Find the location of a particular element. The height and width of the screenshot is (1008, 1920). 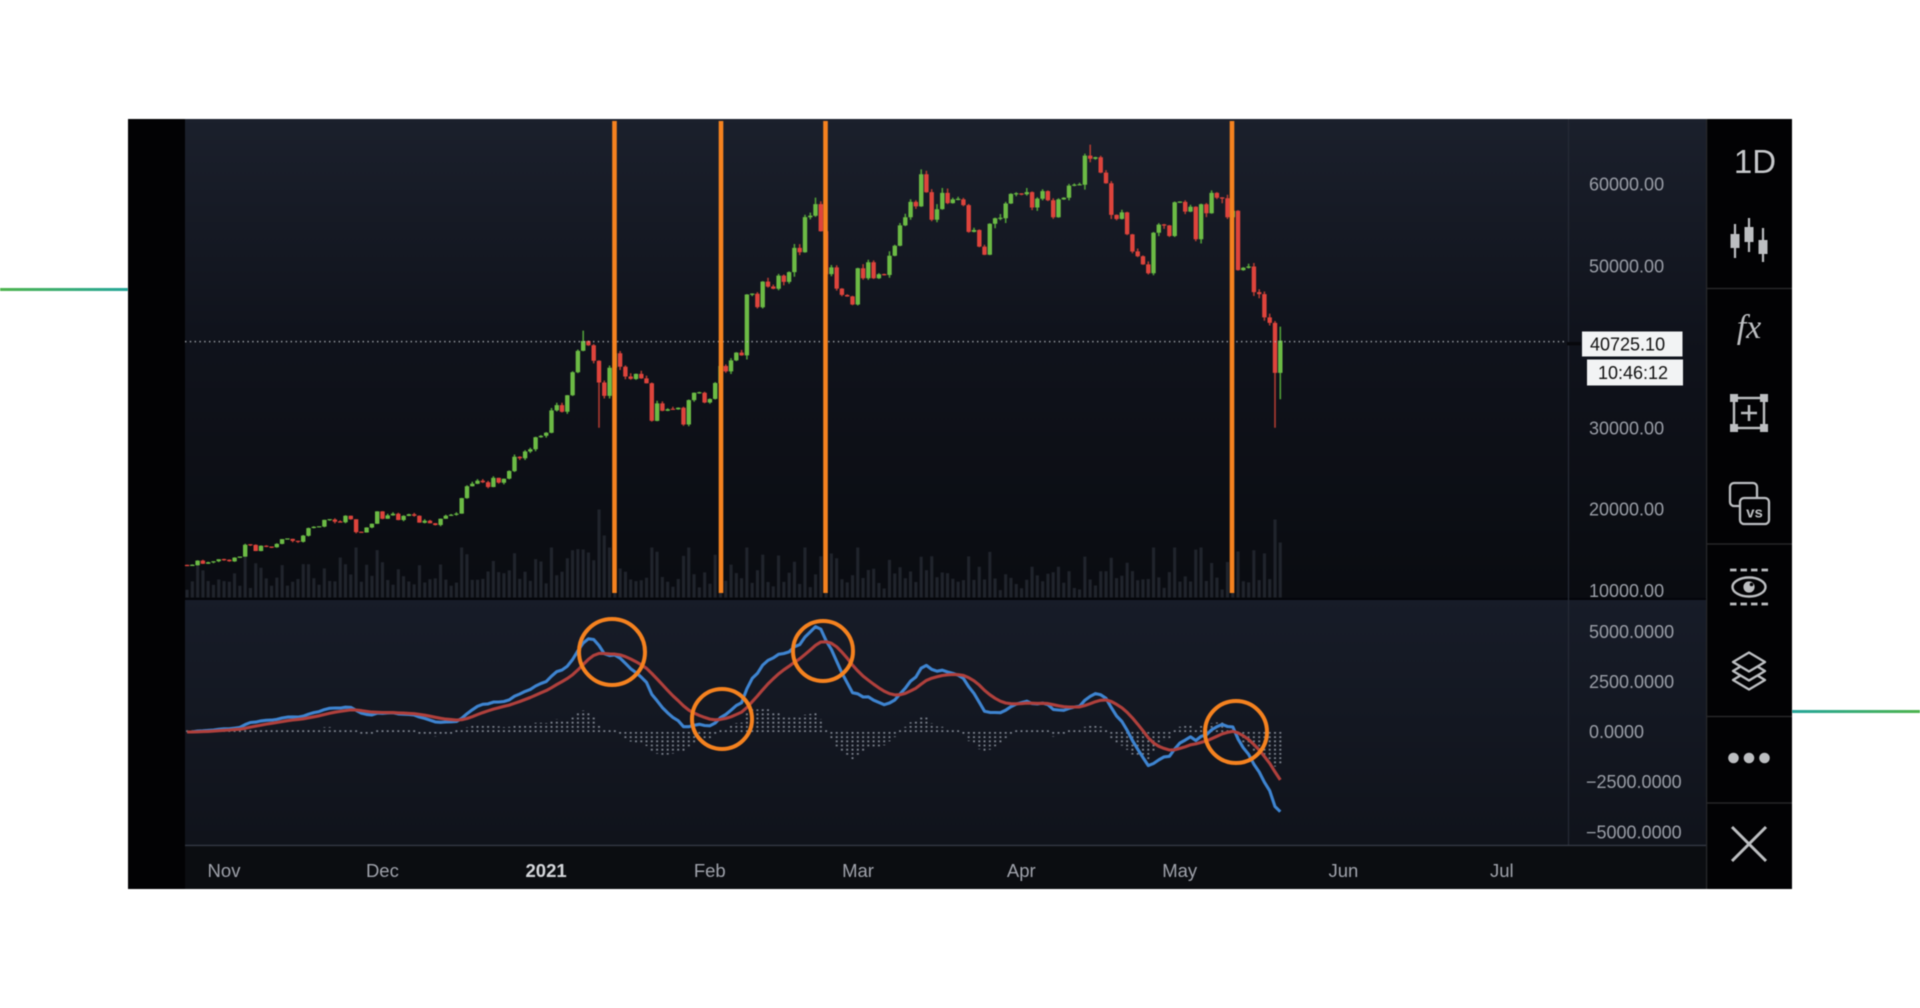

svg-text: Jun is located at coordinates (1343, 870).